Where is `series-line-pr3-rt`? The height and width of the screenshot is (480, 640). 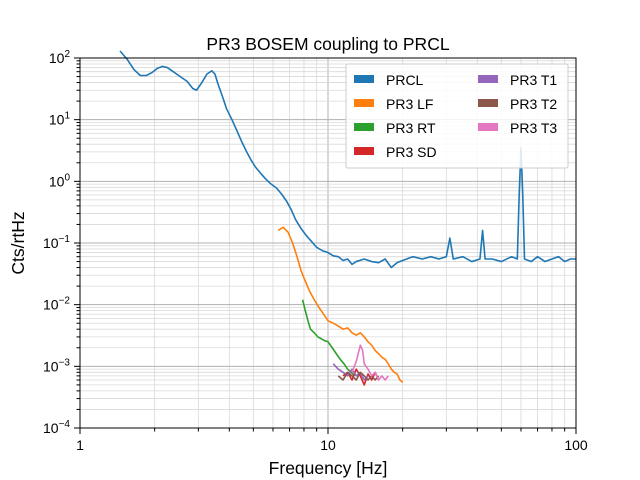 series-line-pr3-rt is located at coordinates (328, 338).